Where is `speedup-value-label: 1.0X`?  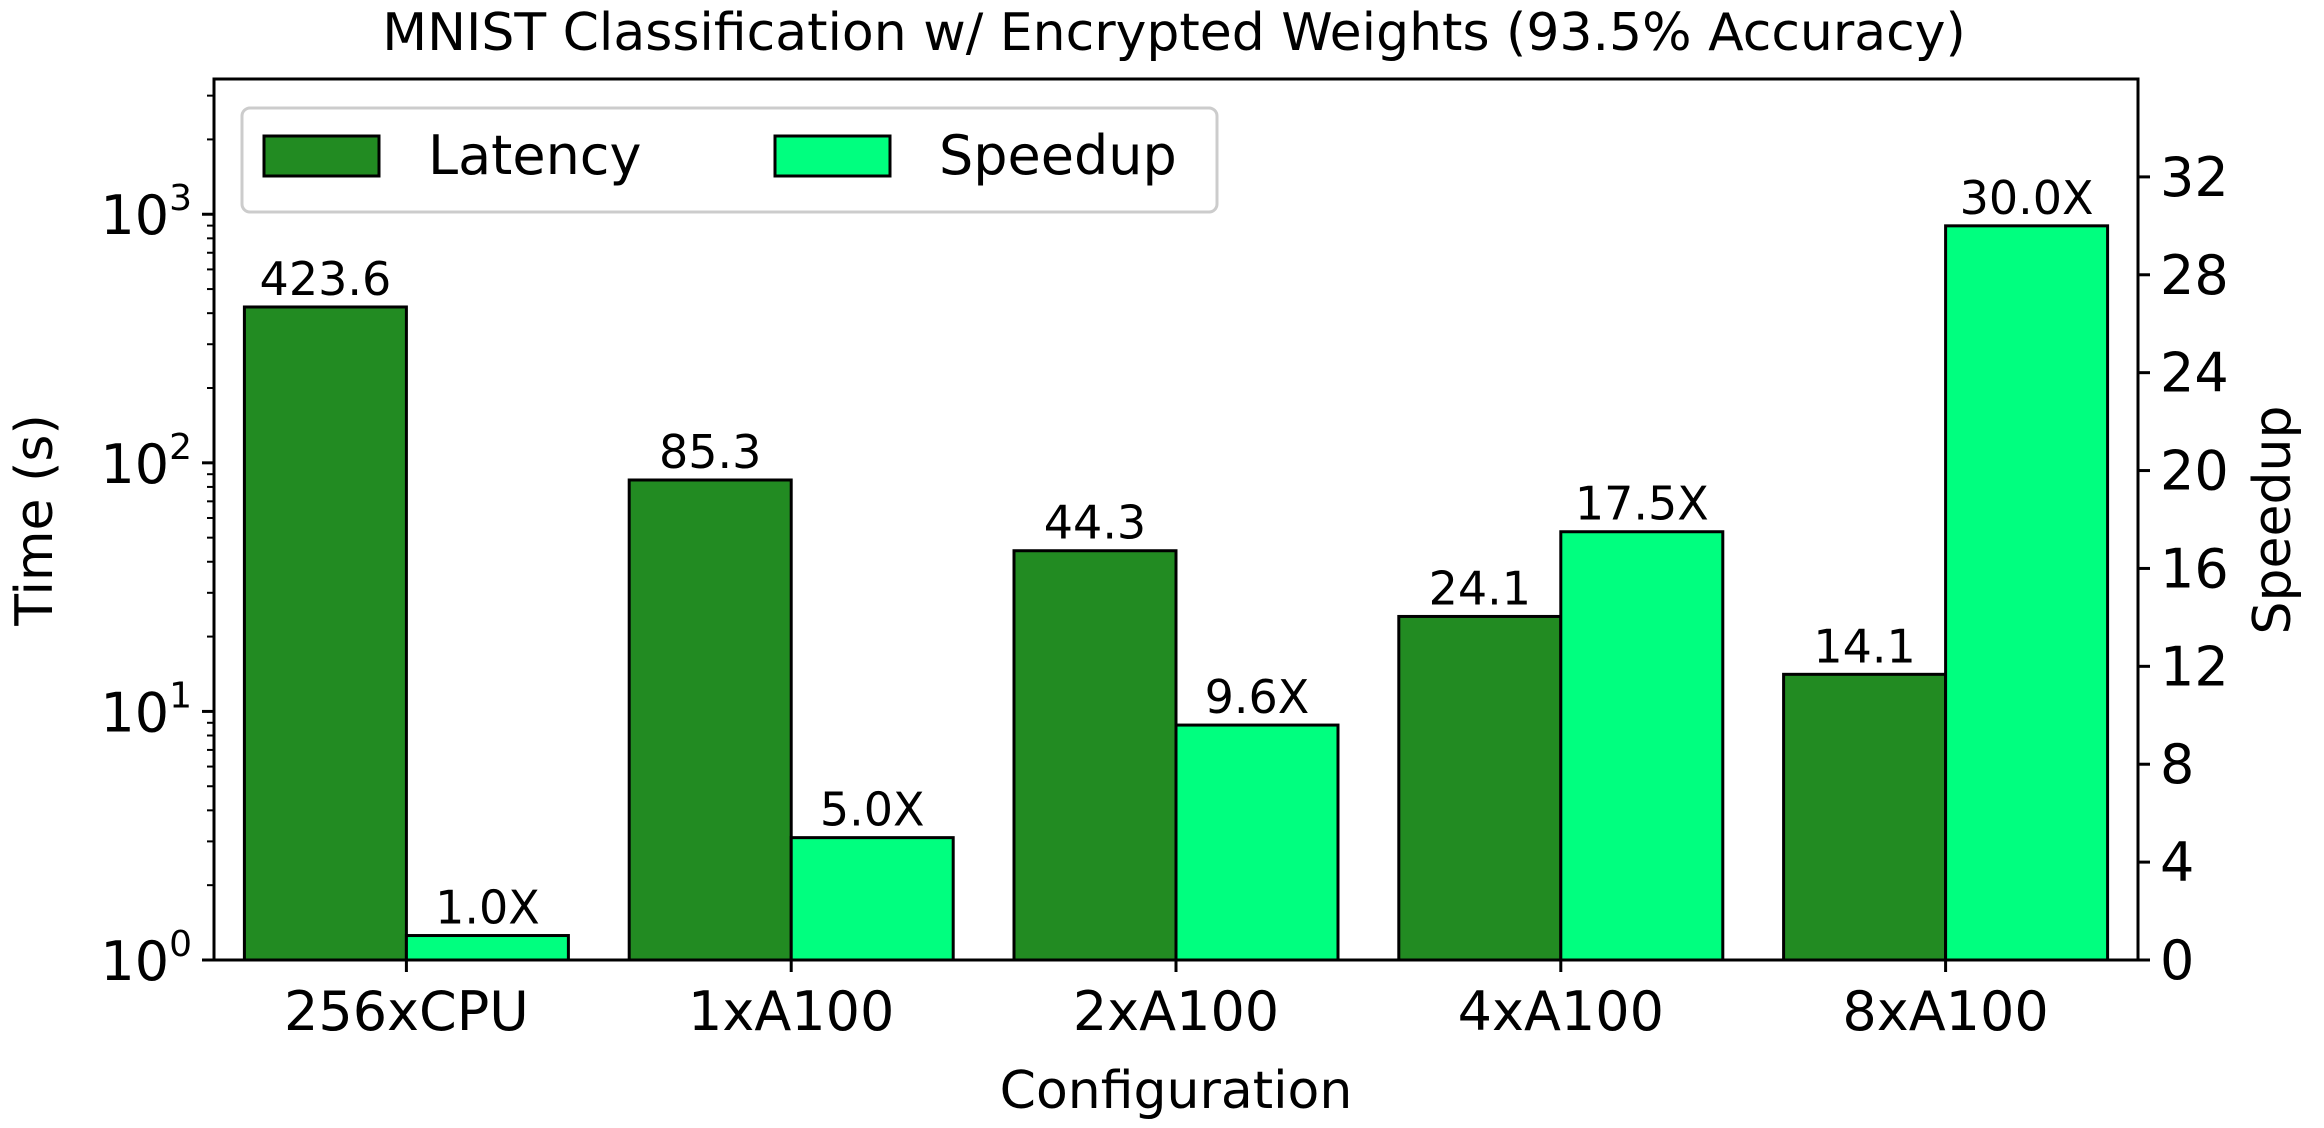 speedup-value-label: 1.0X is located at coordinates (487, 908).